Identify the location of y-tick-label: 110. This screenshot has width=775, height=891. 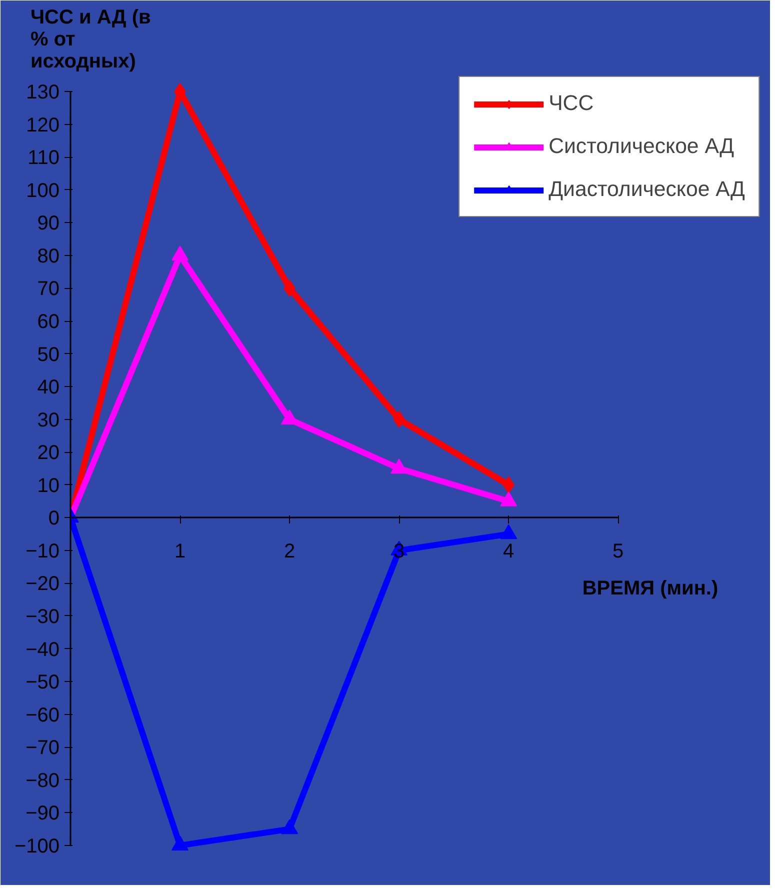
(44, 158).